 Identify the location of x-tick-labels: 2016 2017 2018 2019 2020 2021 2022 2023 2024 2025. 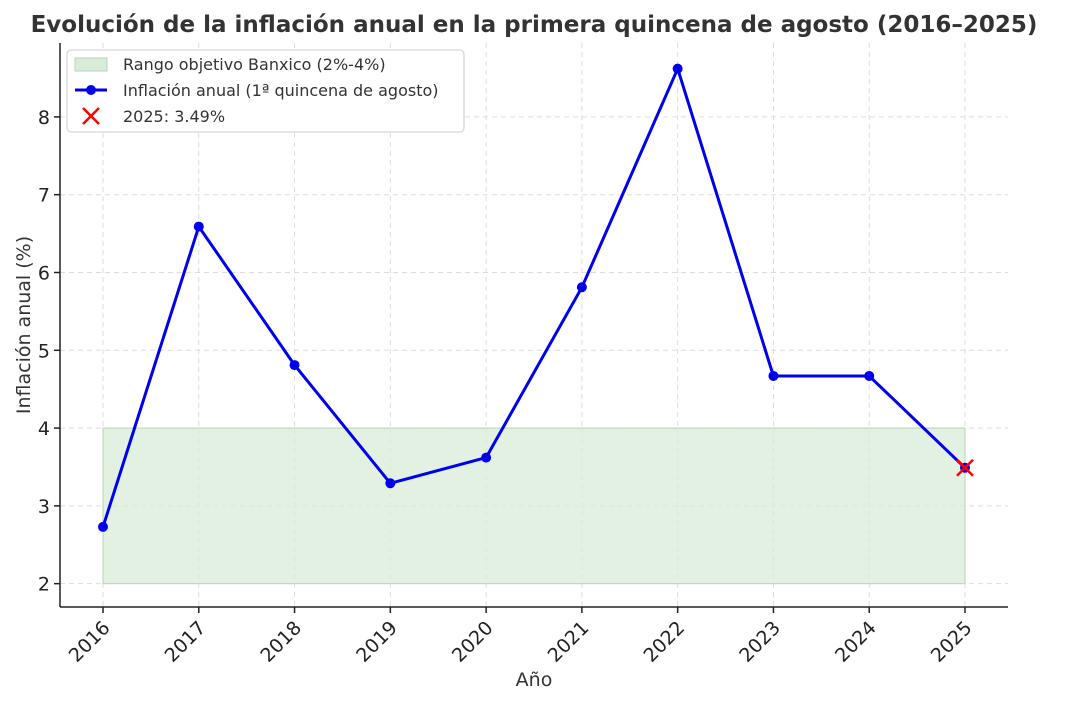
(521, 637).